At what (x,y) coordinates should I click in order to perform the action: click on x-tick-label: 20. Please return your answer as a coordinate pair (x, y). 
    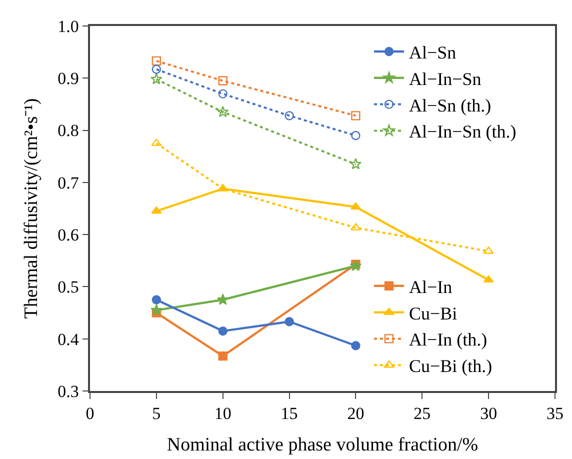
    Looking at the image, I should click on (355, 414).